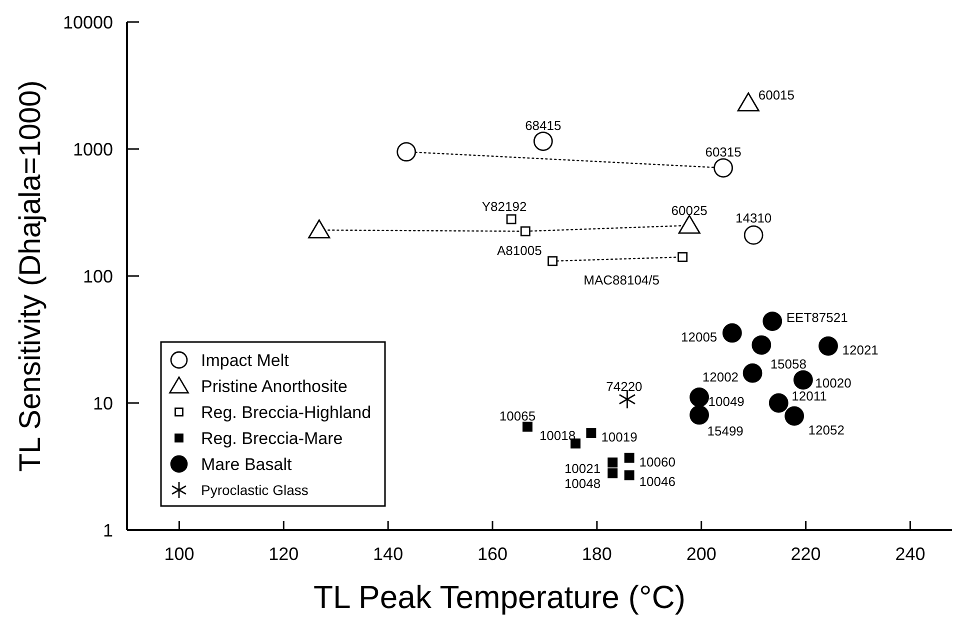  Describe the element at coordinates (179, 554) in the screenshot. I see `x-tick-label: 100` at that location.